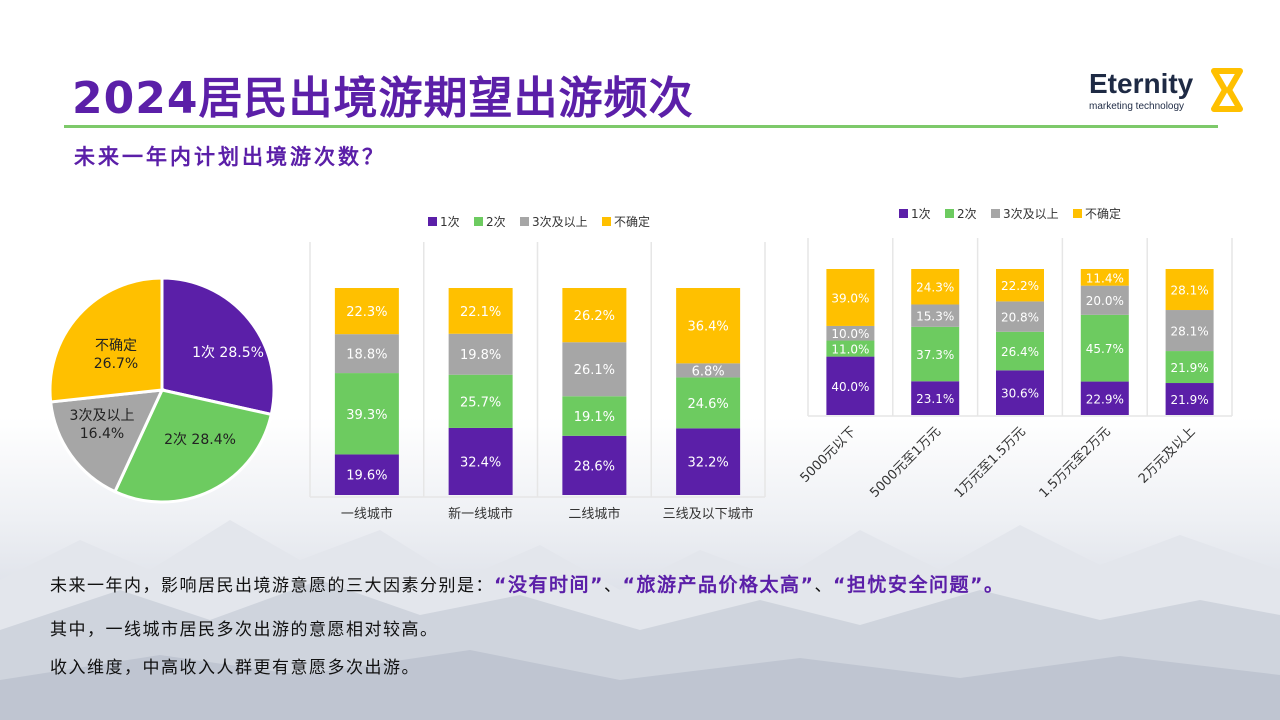 This screenshot has width=1280, height=720. I want to click on data-label: 26.4%, so click(1020, 352).